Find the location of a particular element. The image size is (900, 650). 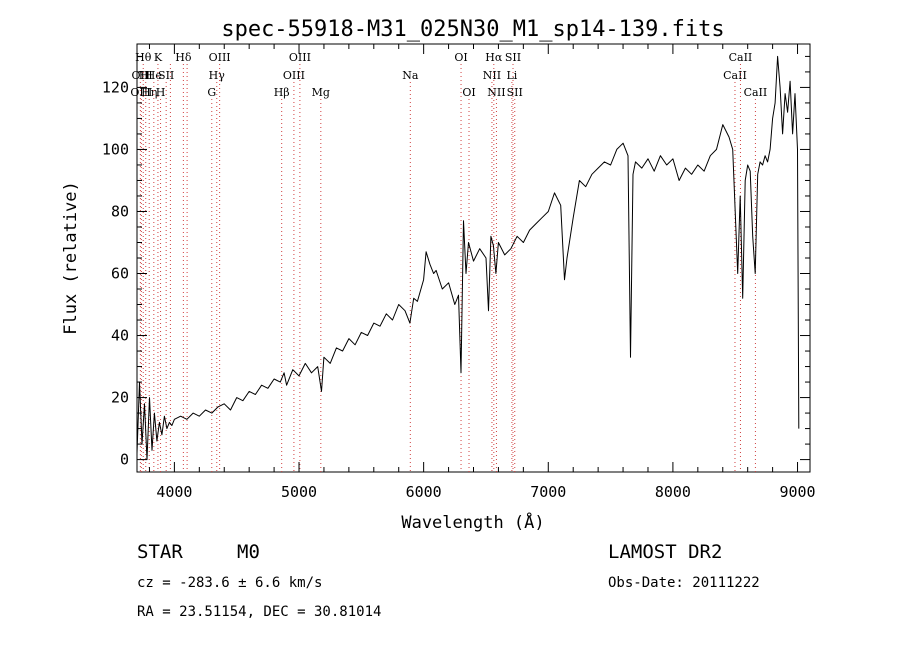

x-tick-label: 6000 is located at coordinates (424, 492).